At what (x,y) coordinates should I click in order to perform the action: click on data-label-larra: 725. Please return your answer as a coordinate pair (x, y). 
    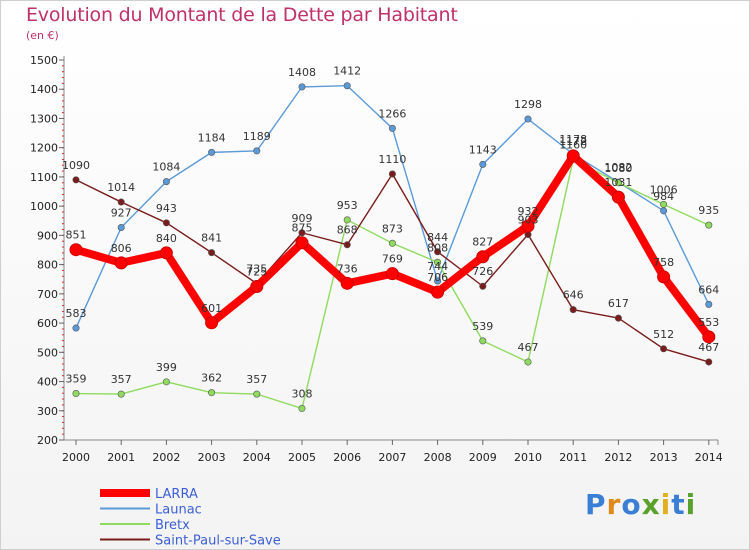
    Looking at the image, I should click on (256, 272).